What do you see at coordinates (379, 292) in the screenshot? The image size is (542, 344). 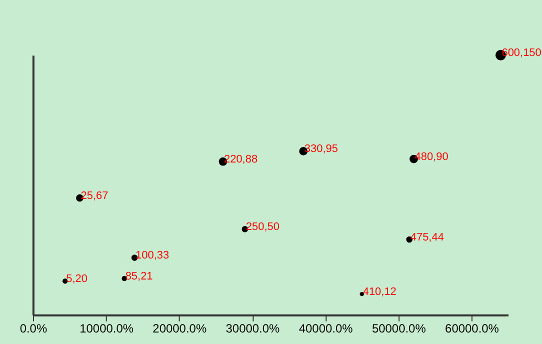 I see `annotation: 410,12` at bounding box center [379, 292].